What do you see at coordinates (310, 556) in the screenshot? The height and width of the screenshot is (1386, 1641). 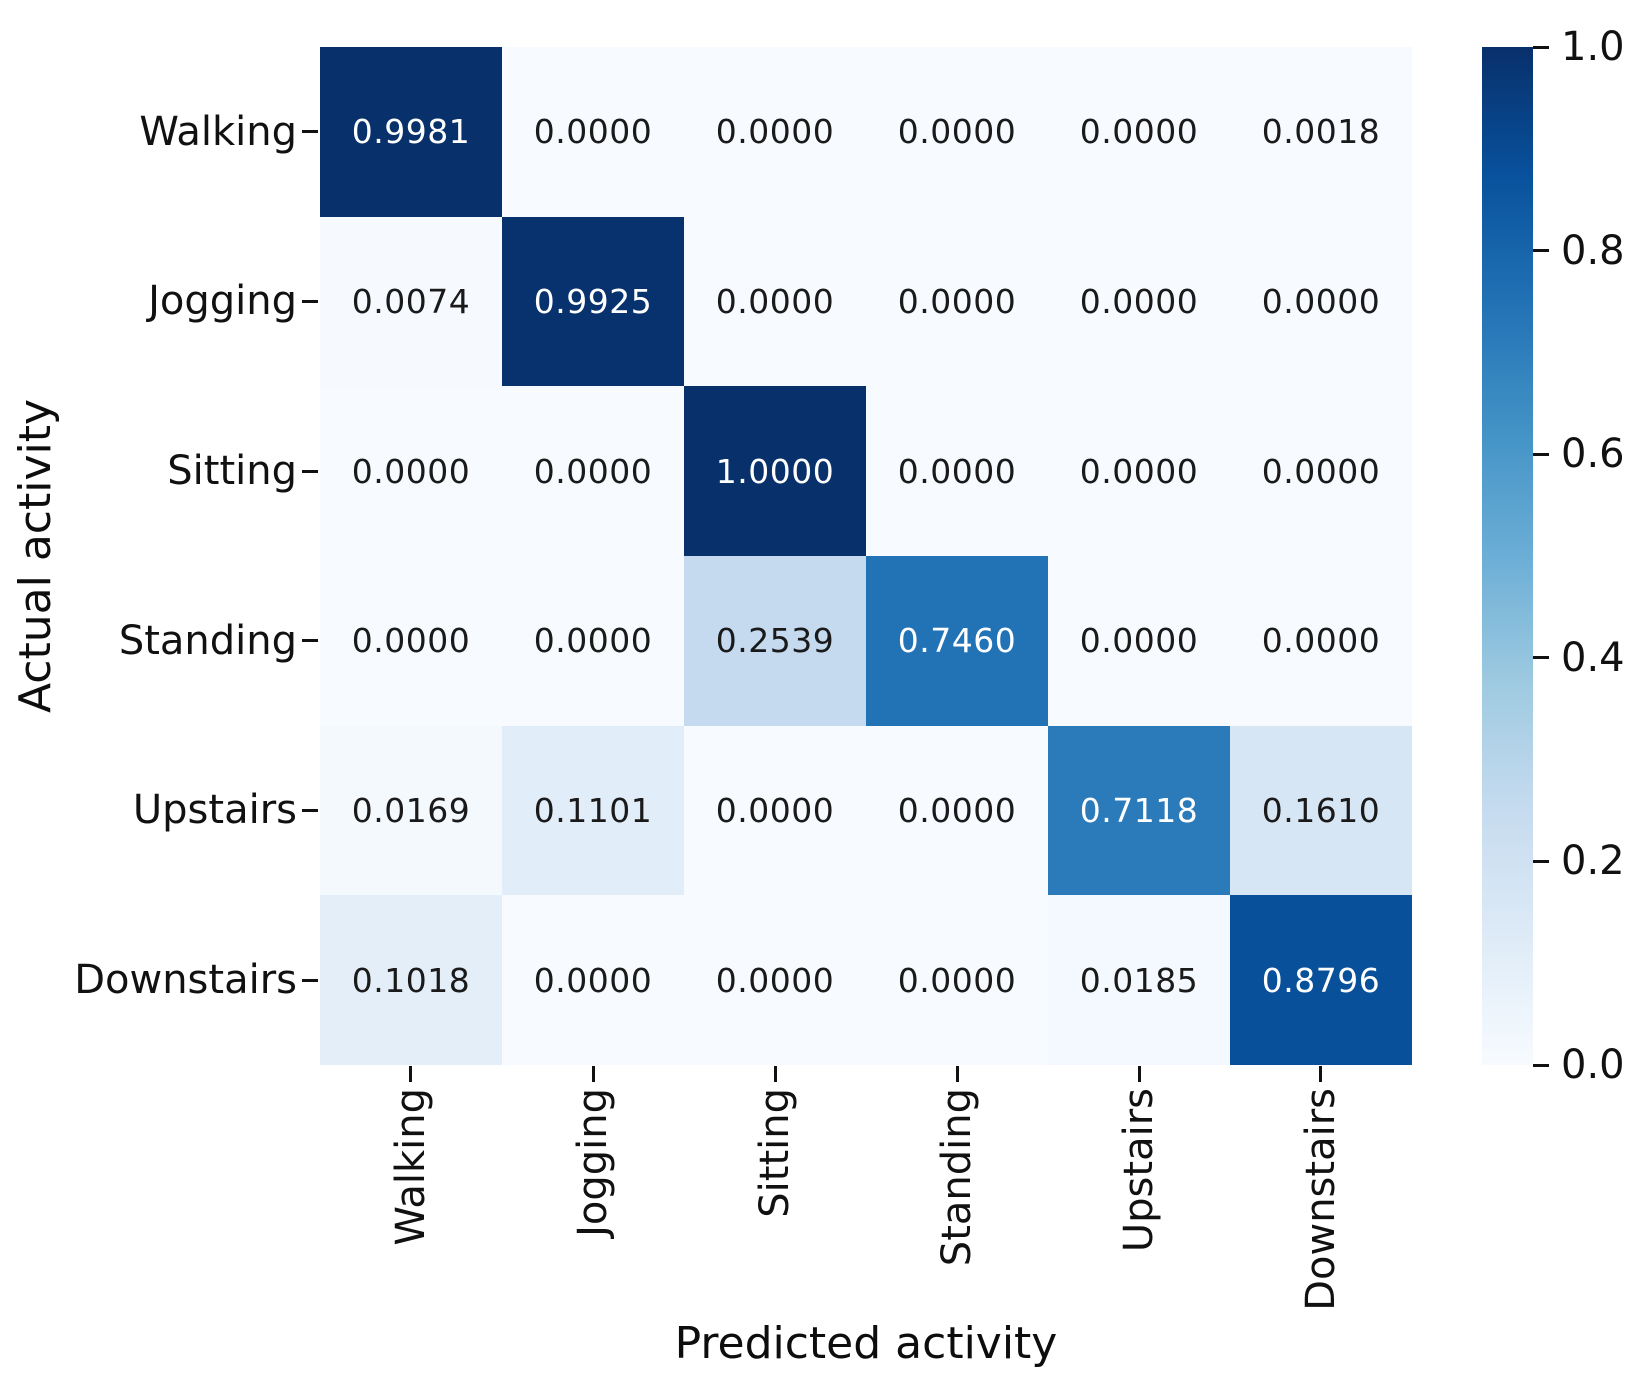 I see `y-ticks` at bounding box center [310, 556].